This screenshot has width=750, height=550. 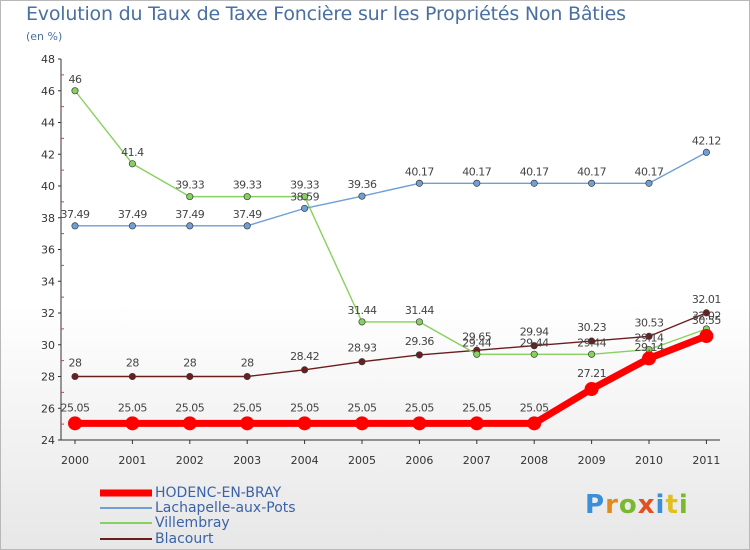 What do you see at coordinates (646, 505) in the screenshot?
I see `logo-letter: x` at bounding box center [646, 505].